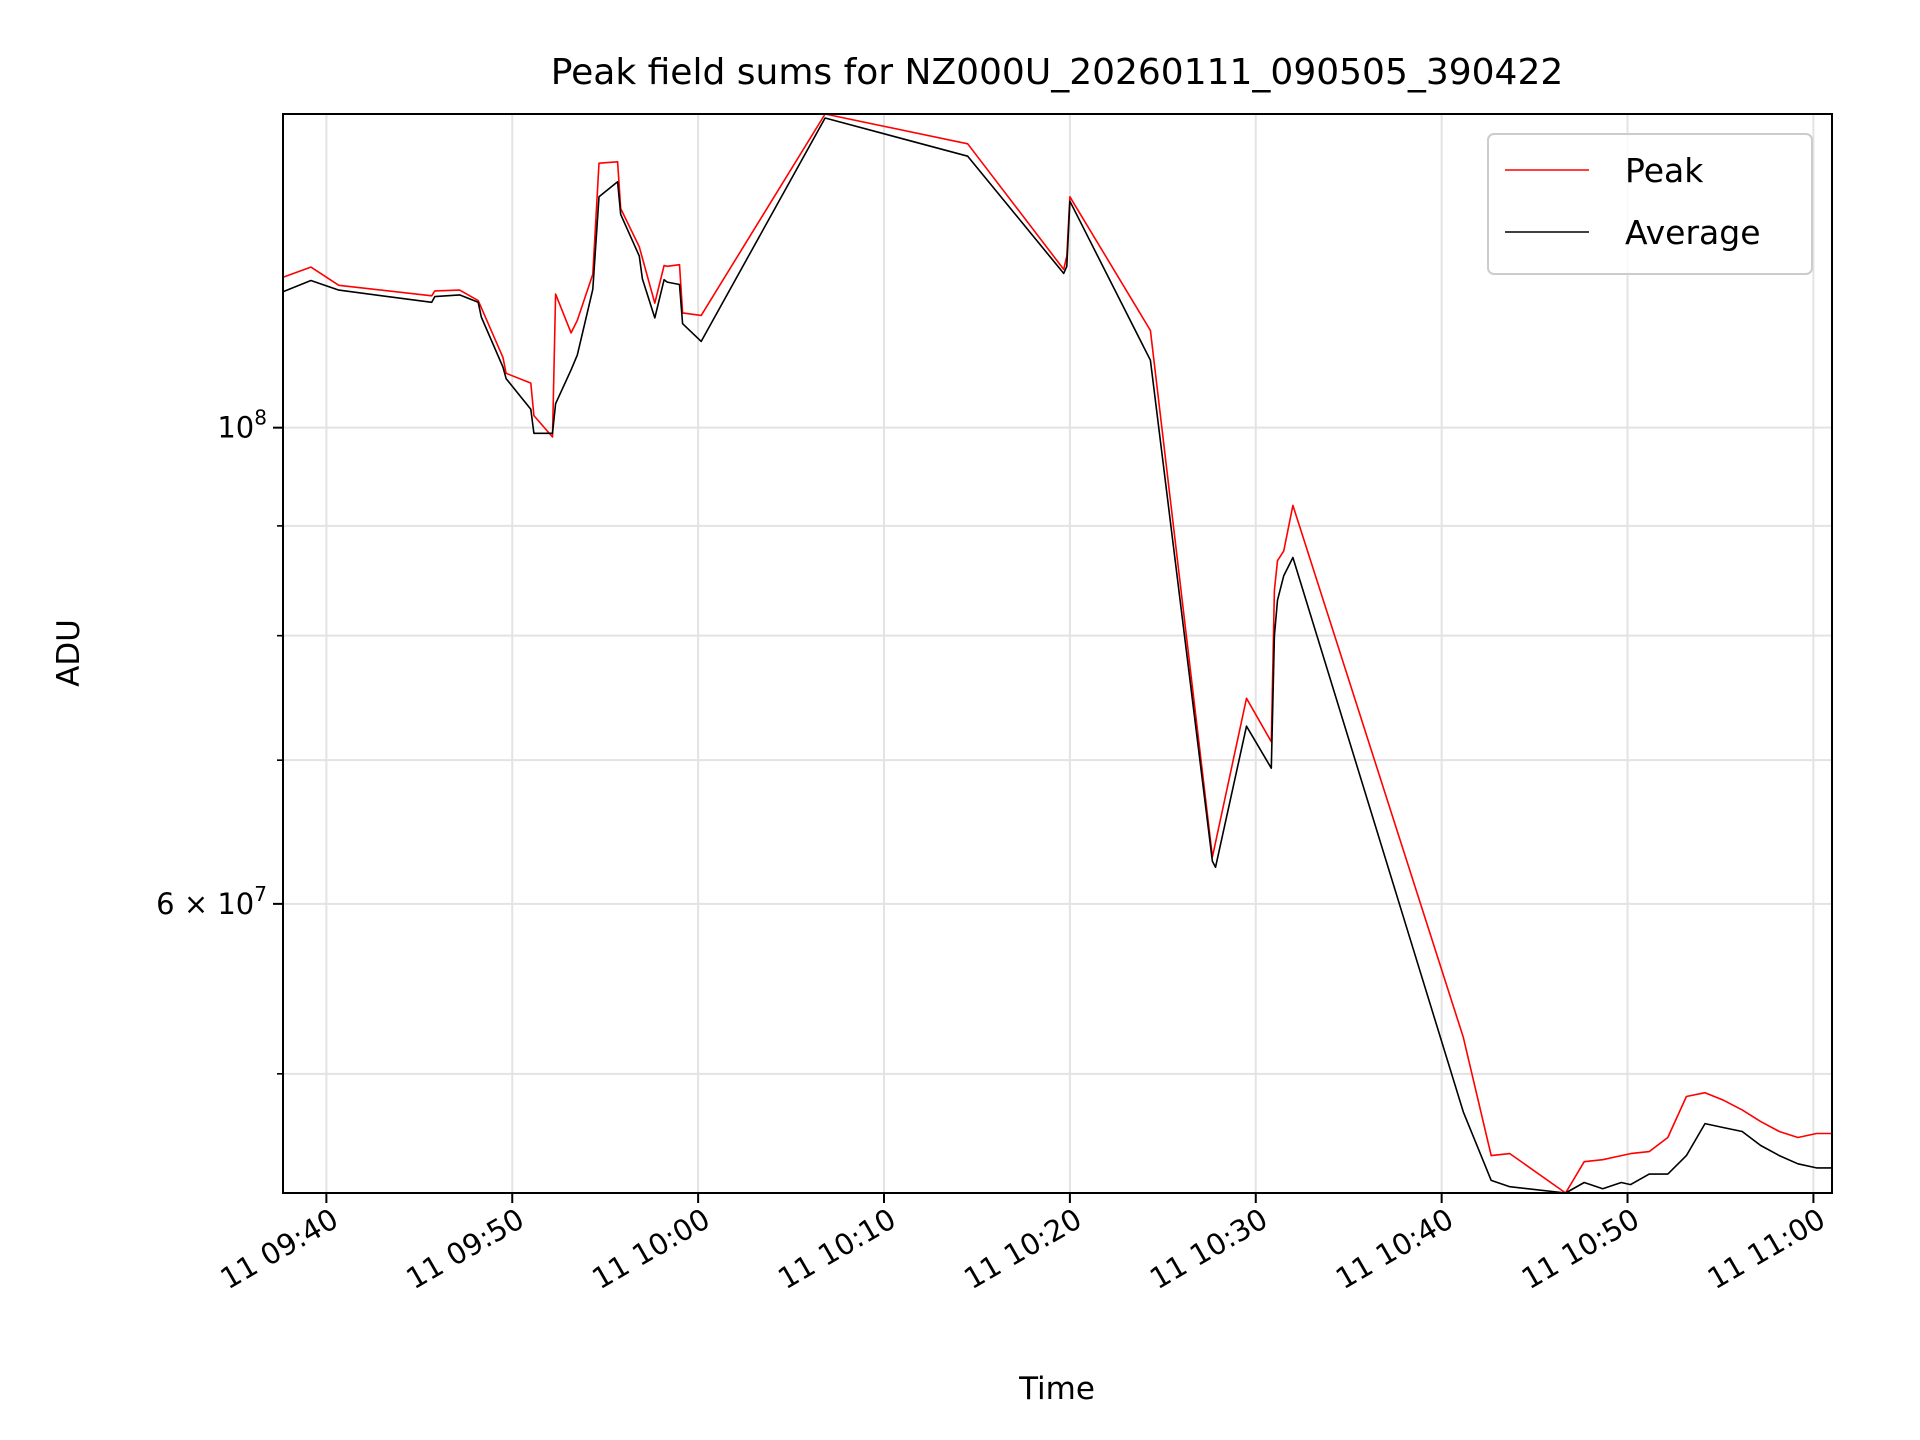 Image resolution: width=1920 pixels, height=1440 pixels. I want to click on y-axis-label: ADU, so click(69, 653).